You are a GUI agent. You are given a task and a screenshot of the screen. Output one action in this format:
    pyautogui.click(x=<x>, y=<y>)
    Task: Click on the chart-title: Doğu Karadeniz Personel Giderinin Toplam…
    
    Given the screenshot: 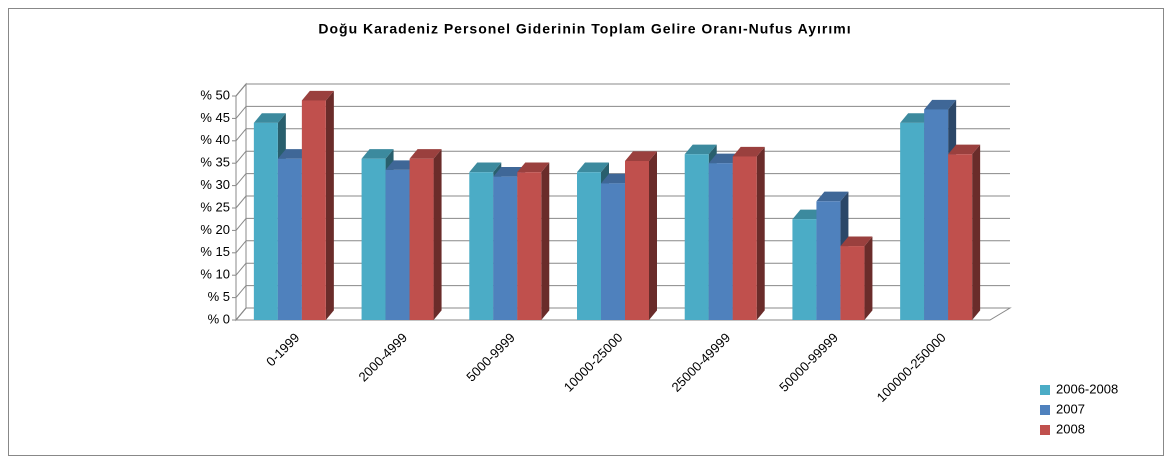 What is the action you would take?
    pyautogui.click(x=584, y=29)
    